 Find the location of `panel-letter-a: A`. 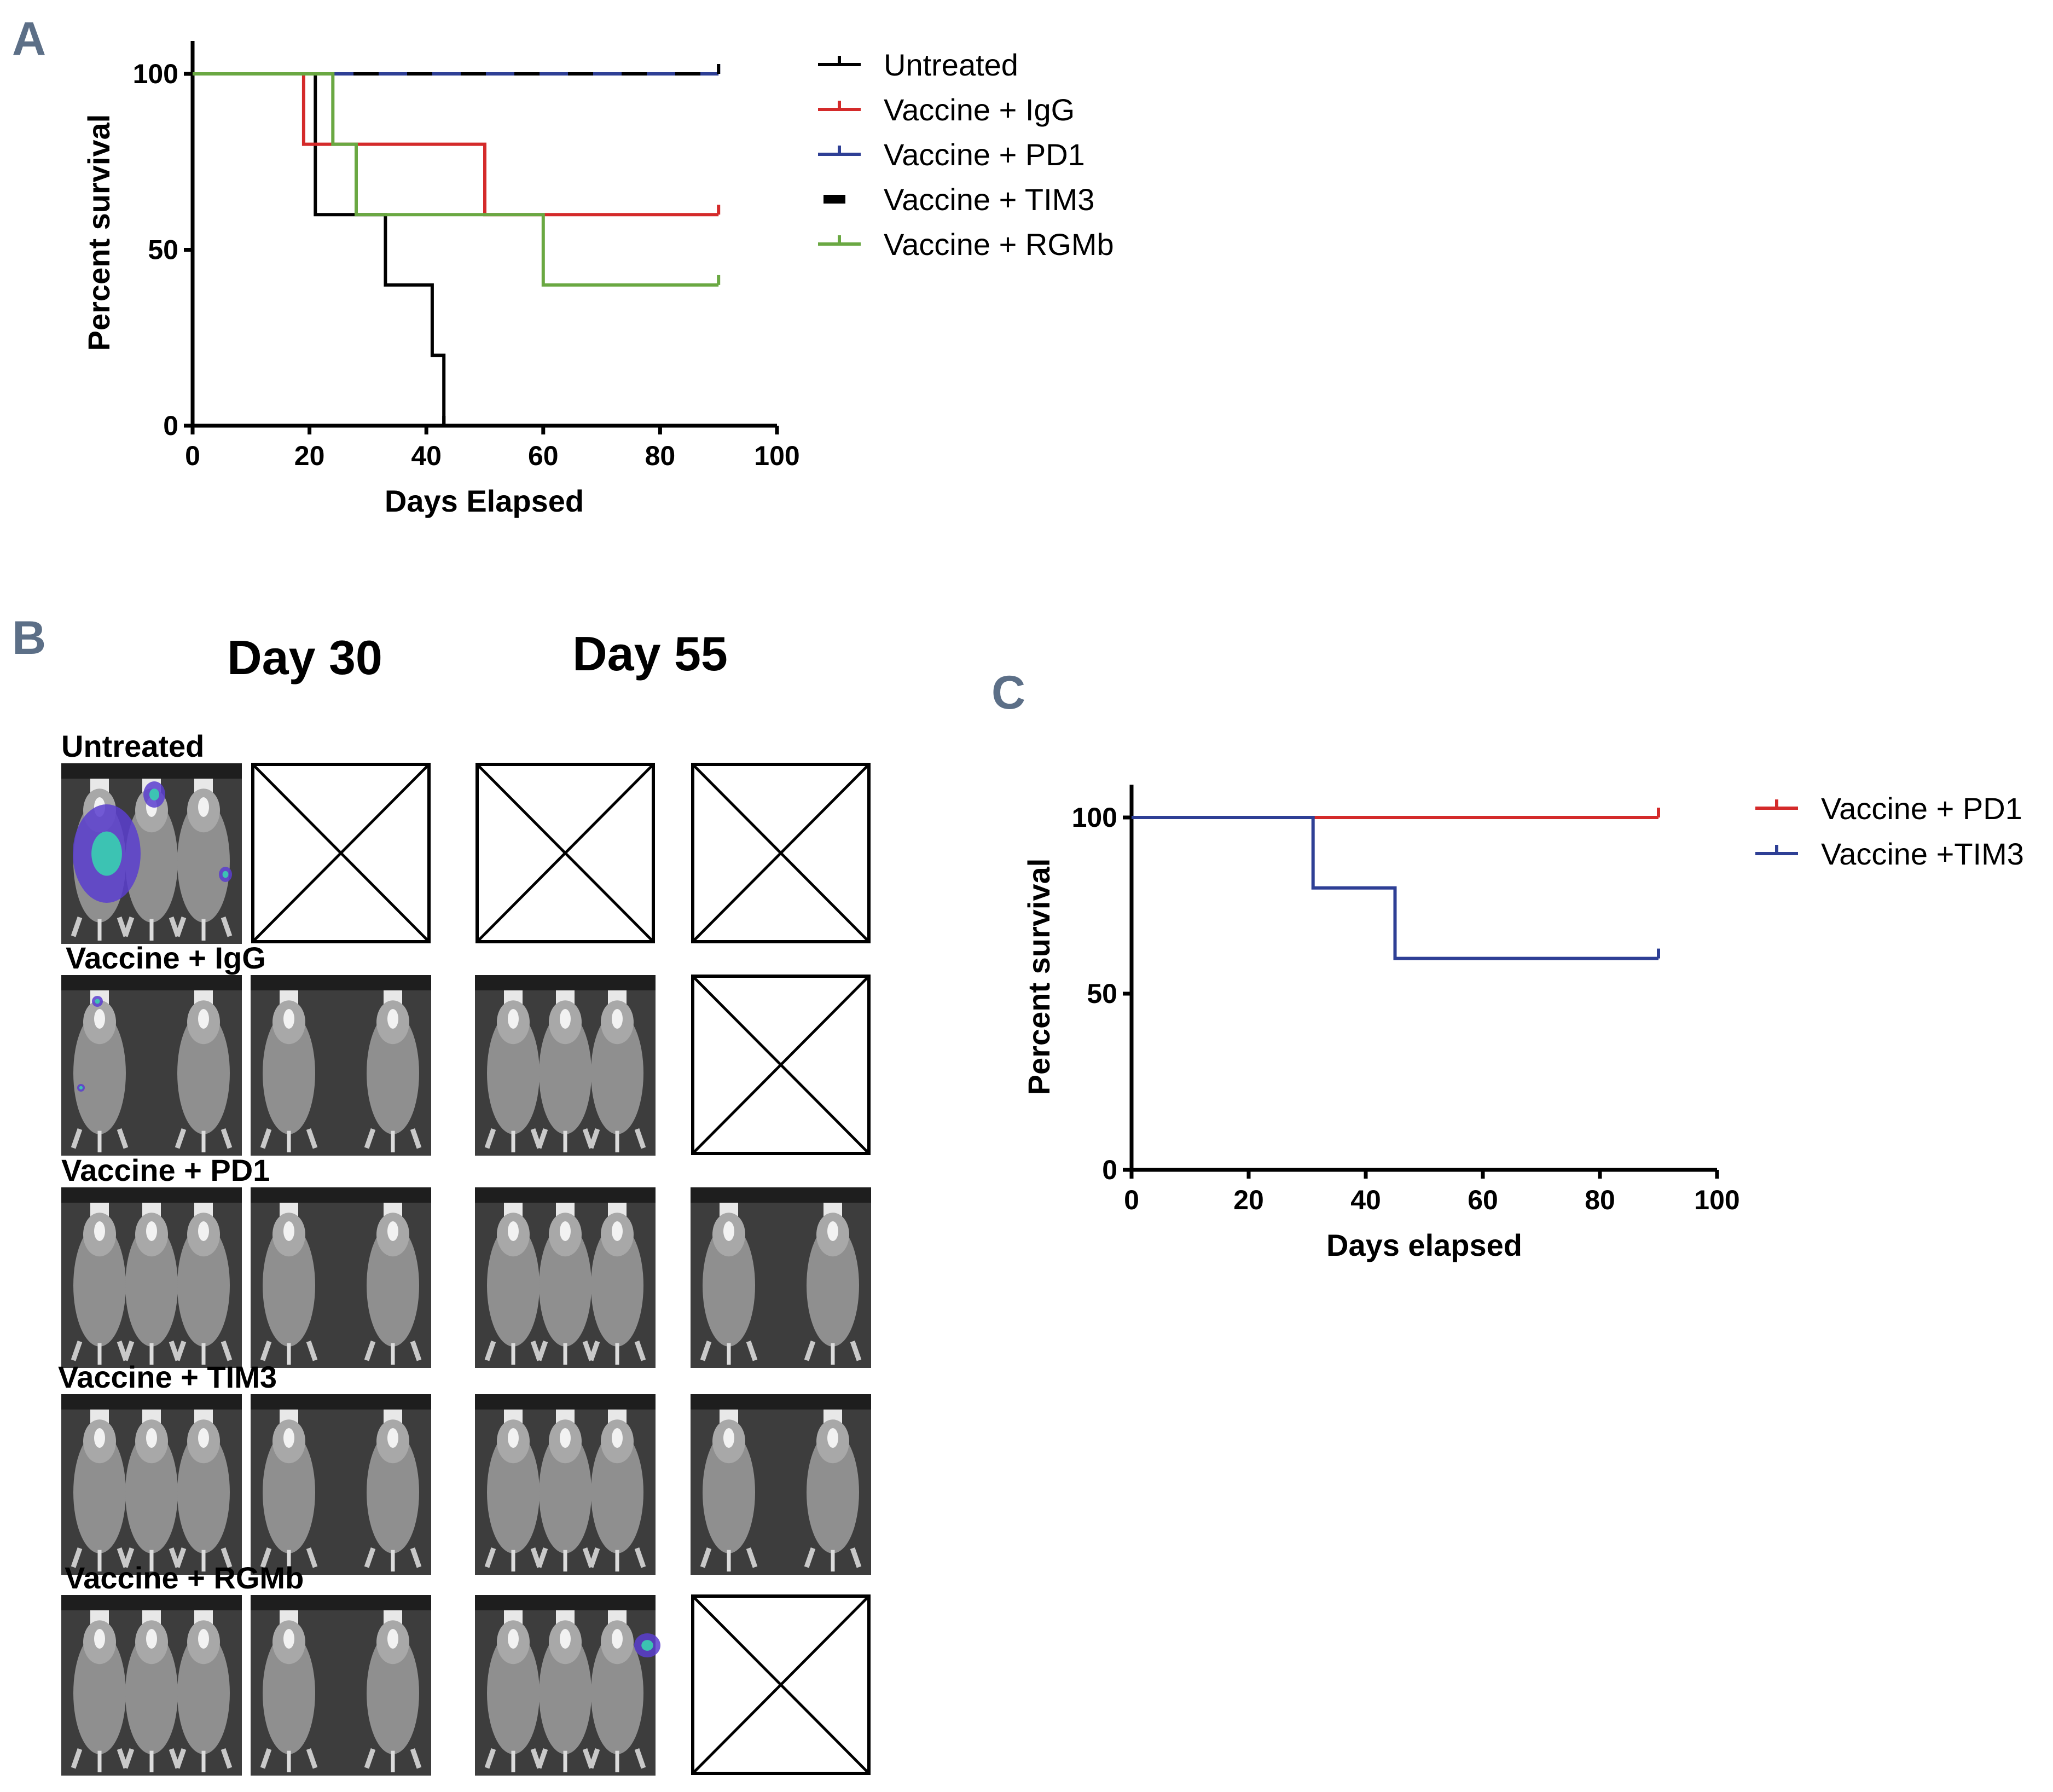

panel-letter-a: A is located at coordinates (29, 39).